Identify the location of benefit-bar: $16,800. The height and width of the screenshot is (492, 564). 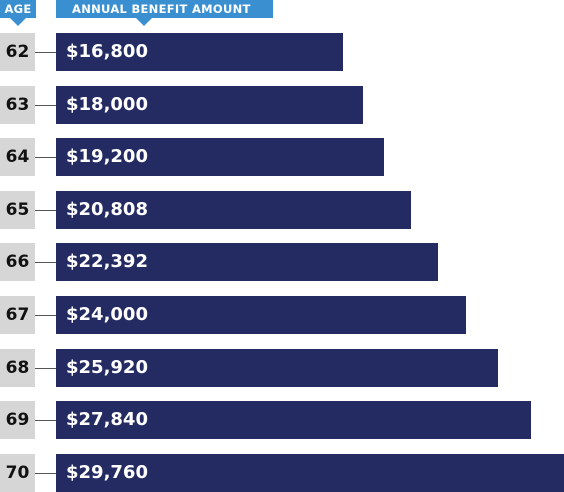
(199, 52).